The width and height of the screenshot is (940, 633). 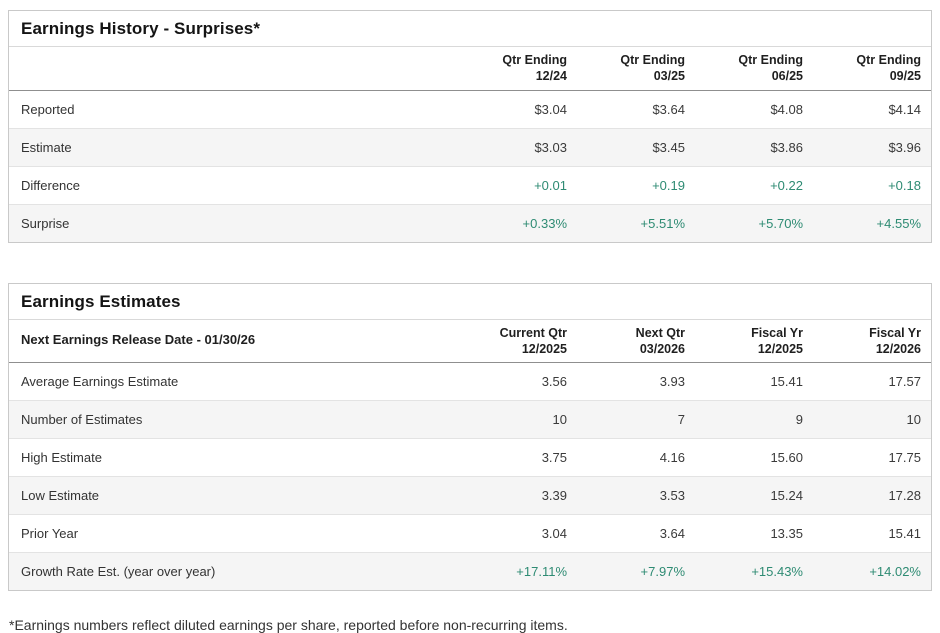 I want to click on earnings-estimates-title: Earnings Estimates, so click(x=470, y=302).